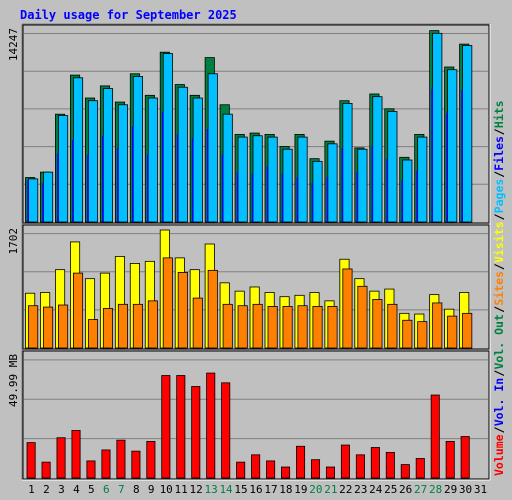 The height and width of the screenshot is (500, 512). Describe the element at coordinates (181, 489) in the screenshot. I see `x-tick-label: 11` at that location.